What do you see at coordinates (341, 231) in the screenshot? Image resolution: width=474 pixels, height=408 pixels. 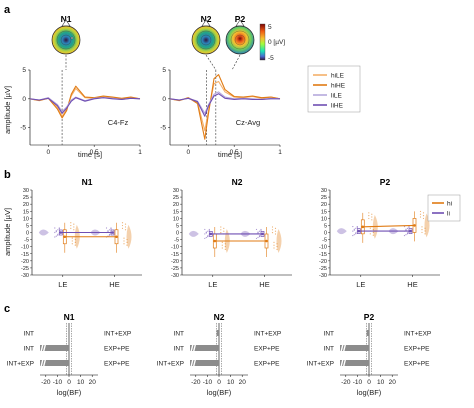 I see `violin-li` at bounding box center [341, 231].